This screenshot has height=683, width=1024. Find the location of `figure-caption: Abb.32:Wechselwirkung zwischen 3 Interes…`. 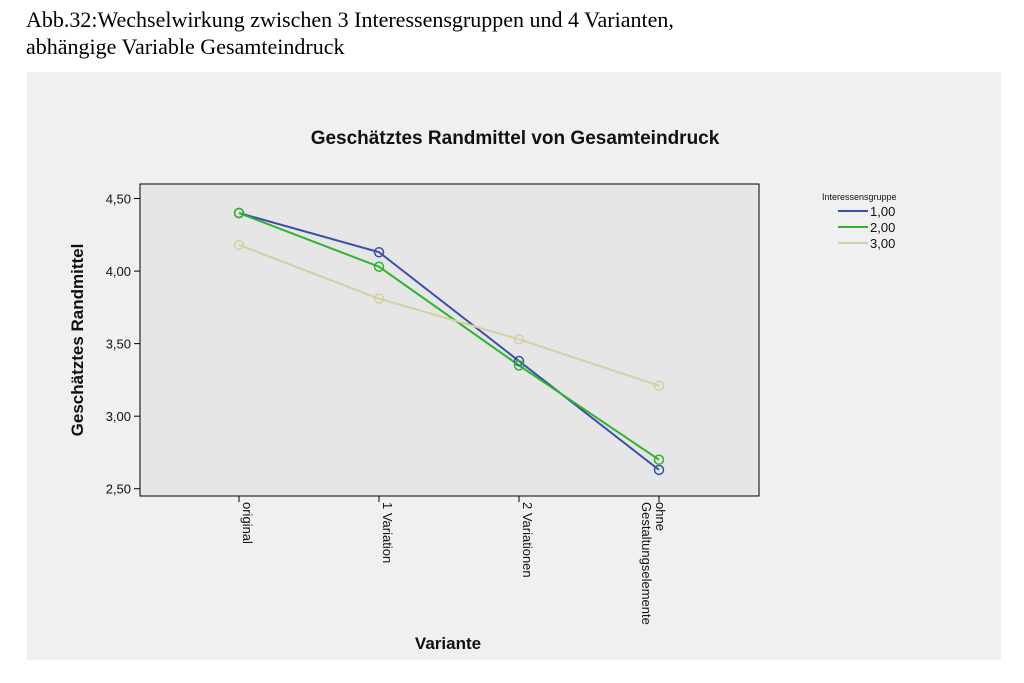

figure-caption: Abb.32:Wechselwirkung zwischen 3 Interes… is located at coordinates (350, 33).